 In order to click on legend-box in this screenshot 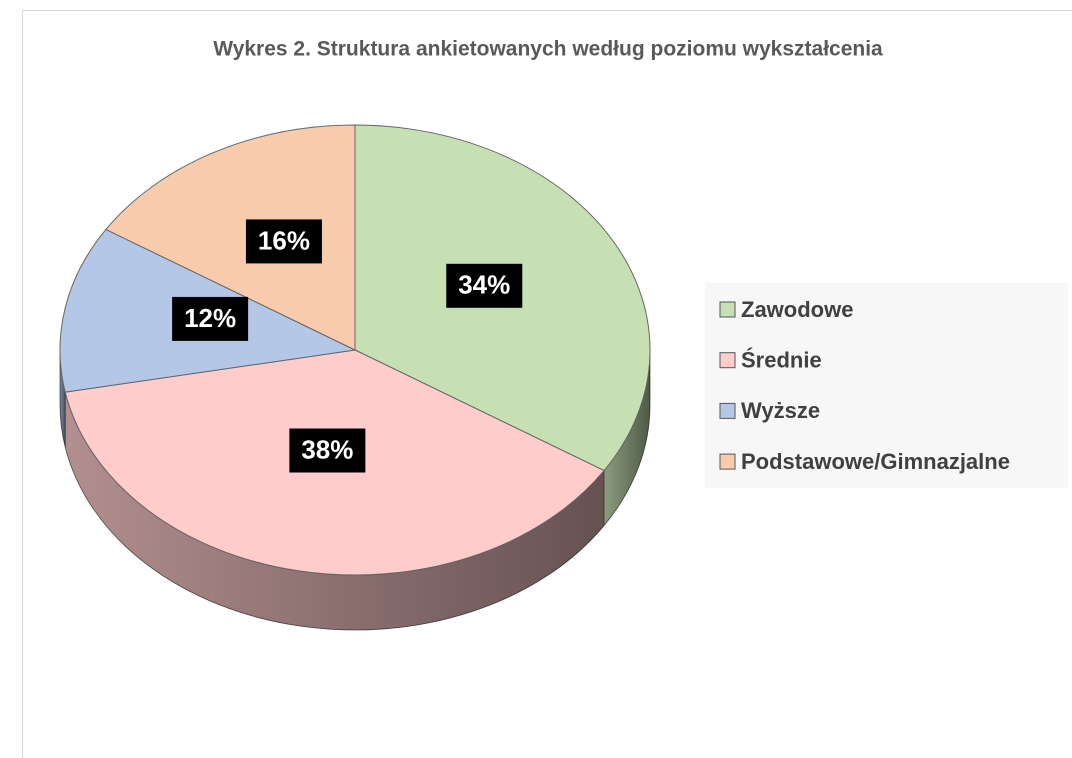, I will do `click(886, 385)`.